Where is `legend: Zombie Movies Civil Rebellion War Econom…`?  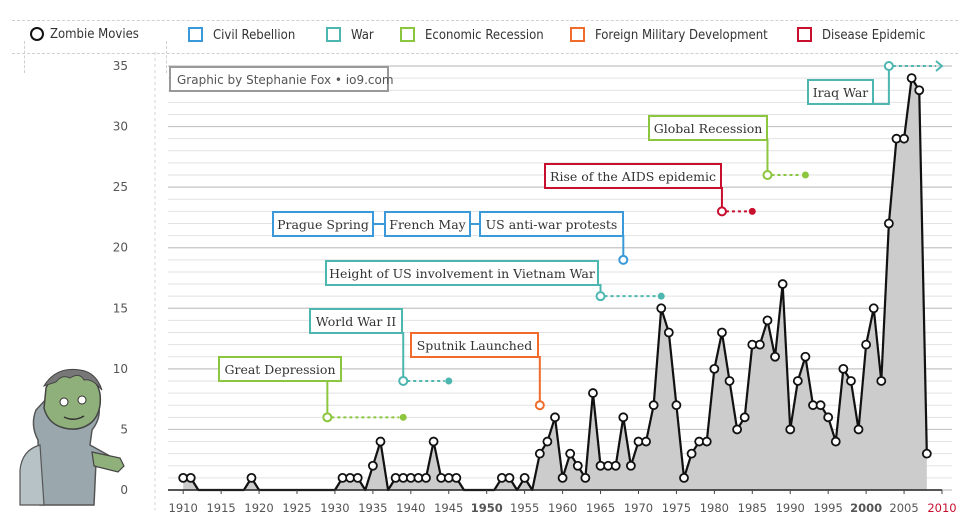 legend: Zombie Movies Civil Rebellion War Econom… is located at coordinates (485, 46).